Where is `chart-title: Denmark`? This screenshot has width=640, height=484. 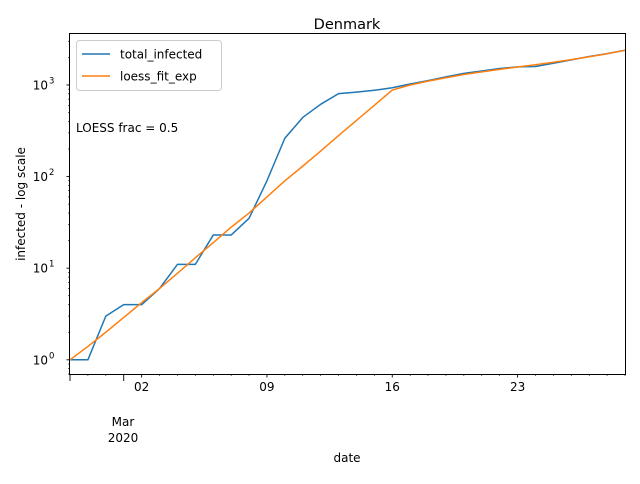 chart-title: Denmark is located at coordinates (347, 25).